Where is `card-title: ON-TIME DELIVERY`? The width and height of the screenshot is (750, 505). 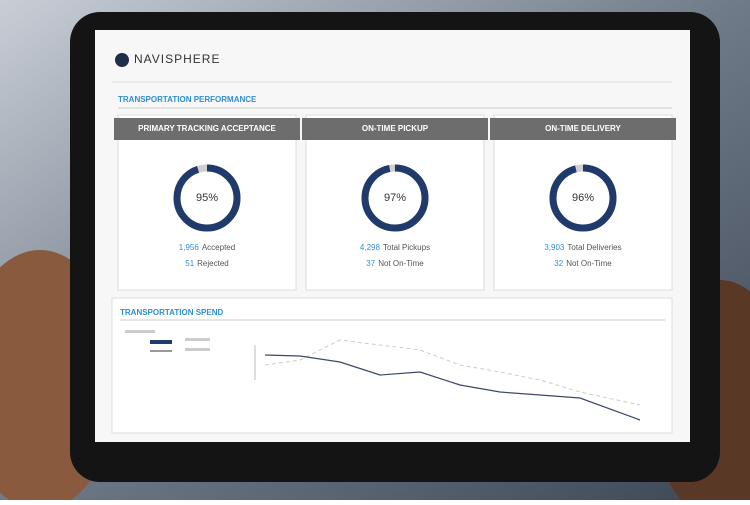 card-title: ON-TIME DELIVERY is located at coordinates (583, 128).